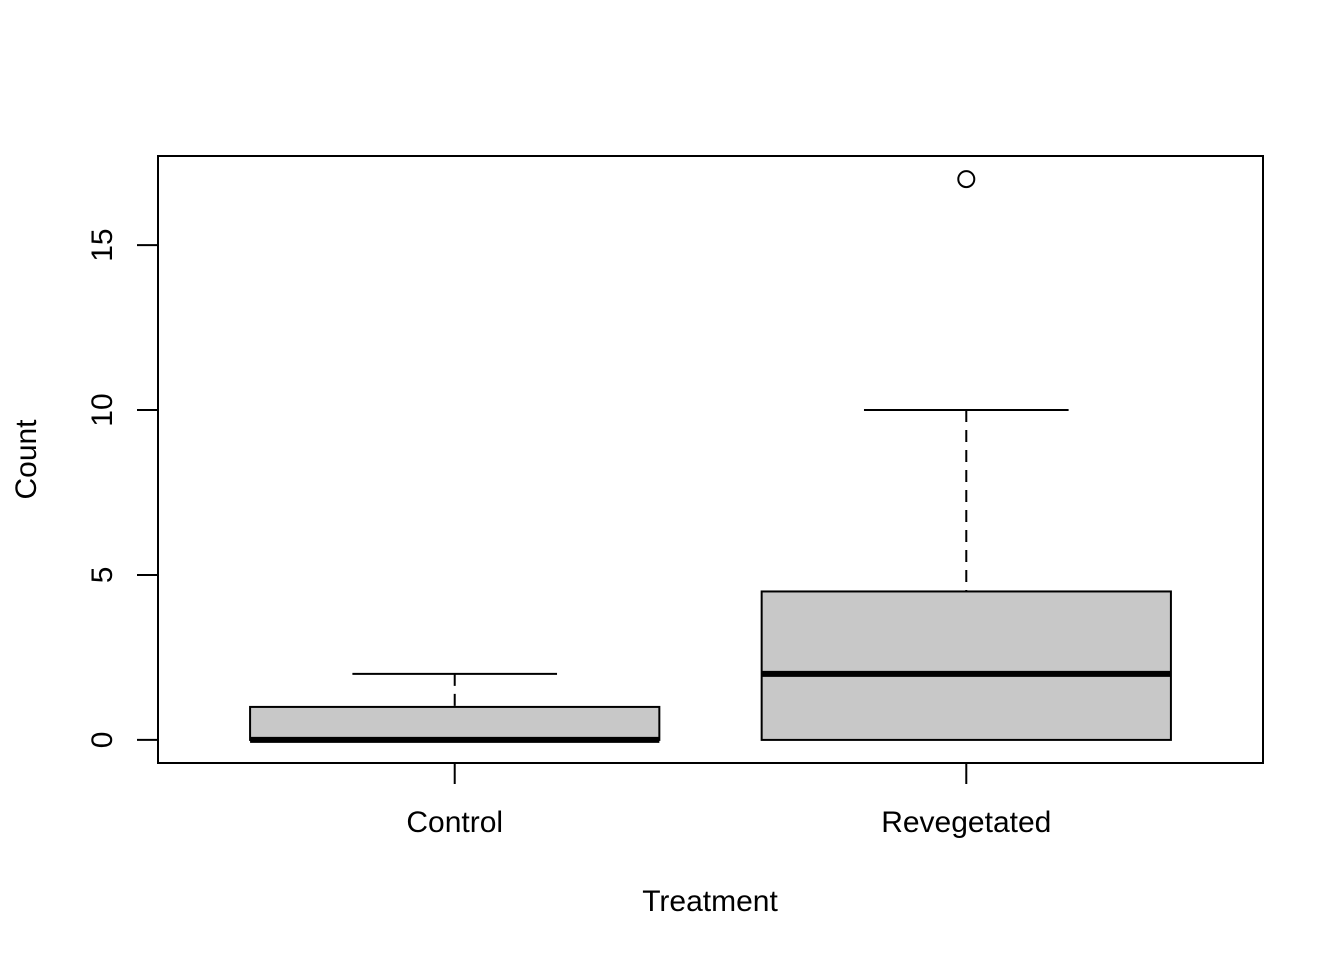 The height and width of the screenshot is (960, 1344). Describe the element at coordinates (102, 409) in the screenshot. I see `y-tick-label: 10` at that location.